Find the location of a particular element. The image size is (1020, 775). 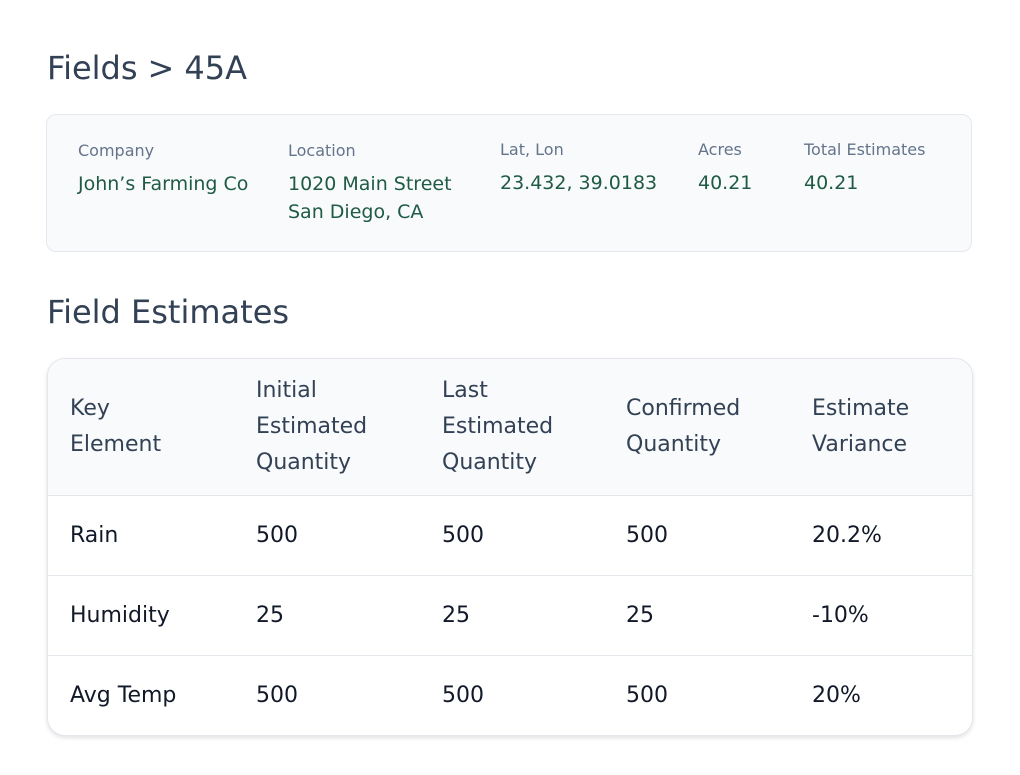

company-value: John’s Farming Co is located at coordinates (163, 184).